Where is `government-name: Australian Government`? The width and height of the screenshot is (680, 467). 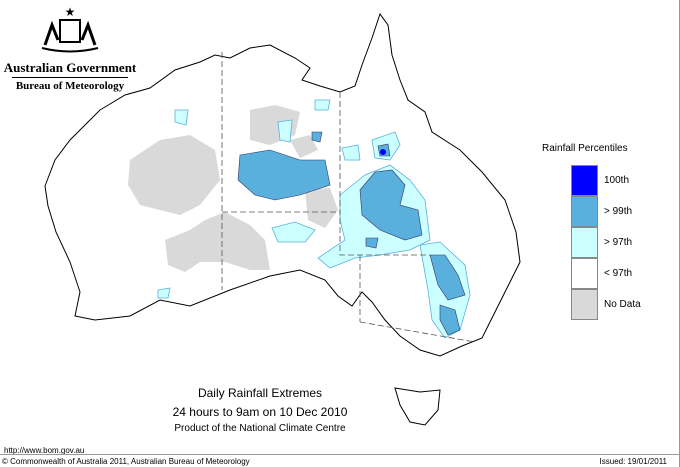
government-name: Australian Government is located at coordinates (70, 67).